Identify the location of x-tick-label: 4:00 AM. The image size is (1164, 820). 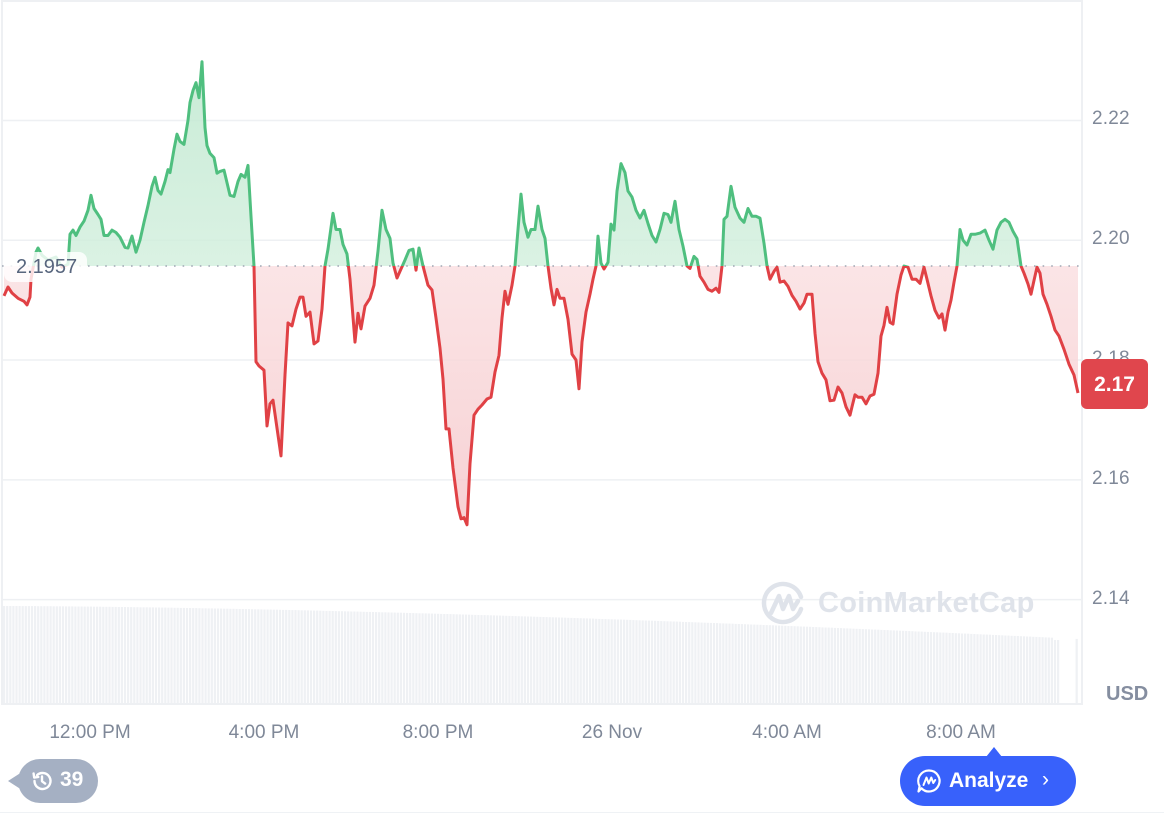
(787, 732).